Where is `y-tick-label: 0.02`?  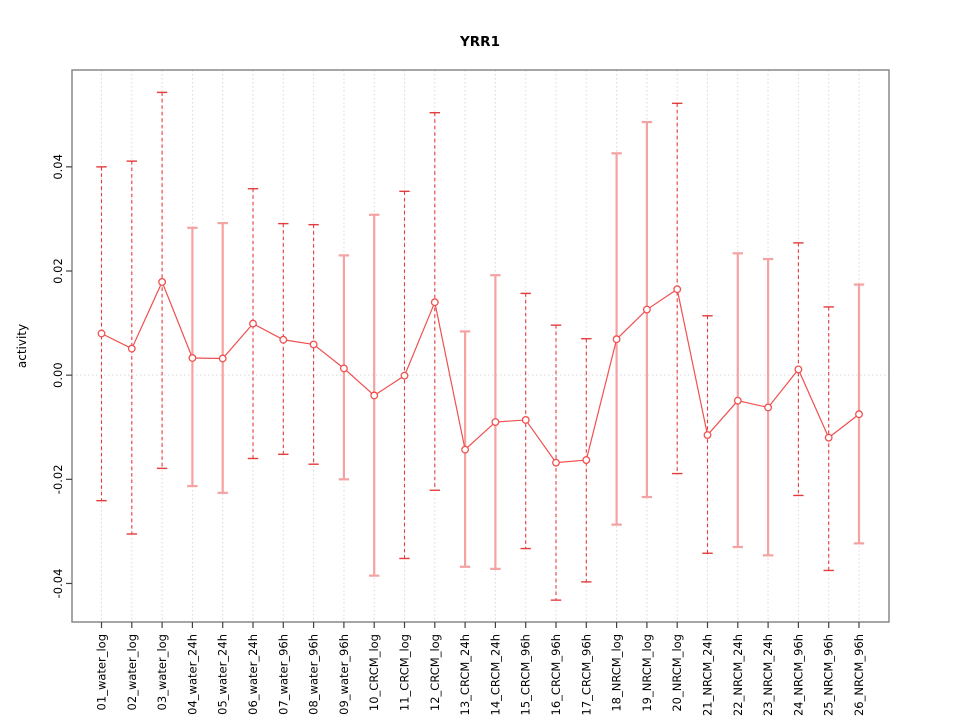 y-tick-label: 0.02 is located at coordinates (58, 271).